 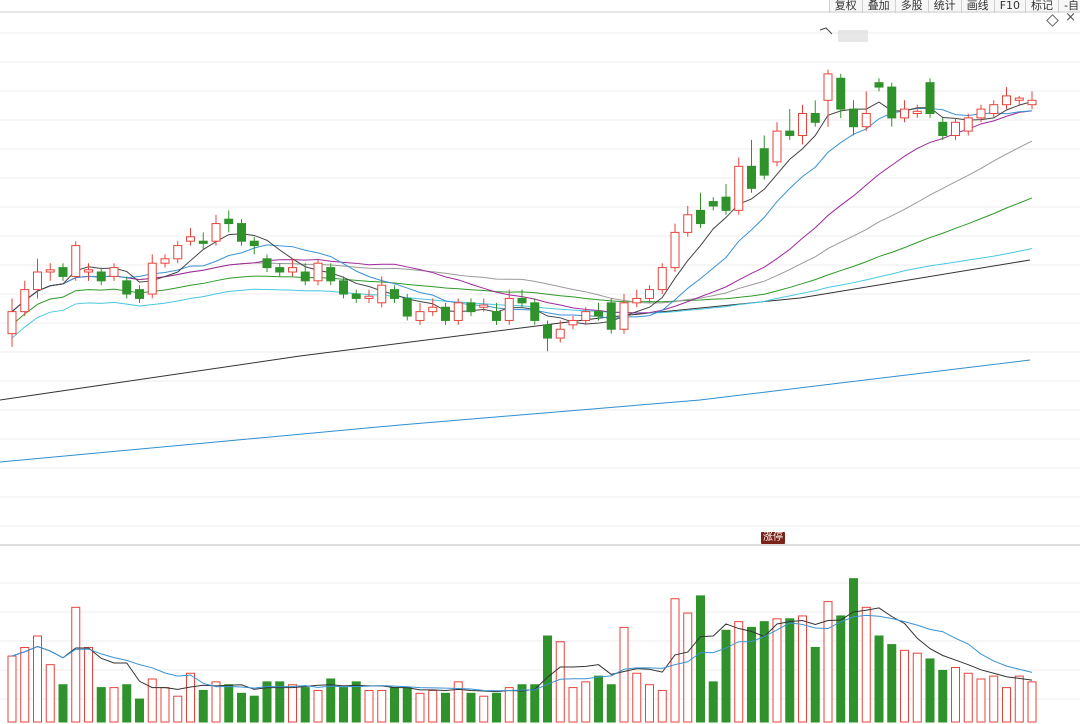 I want to click on toolbar-button-6: 标记, so click(x=1043, y=6).